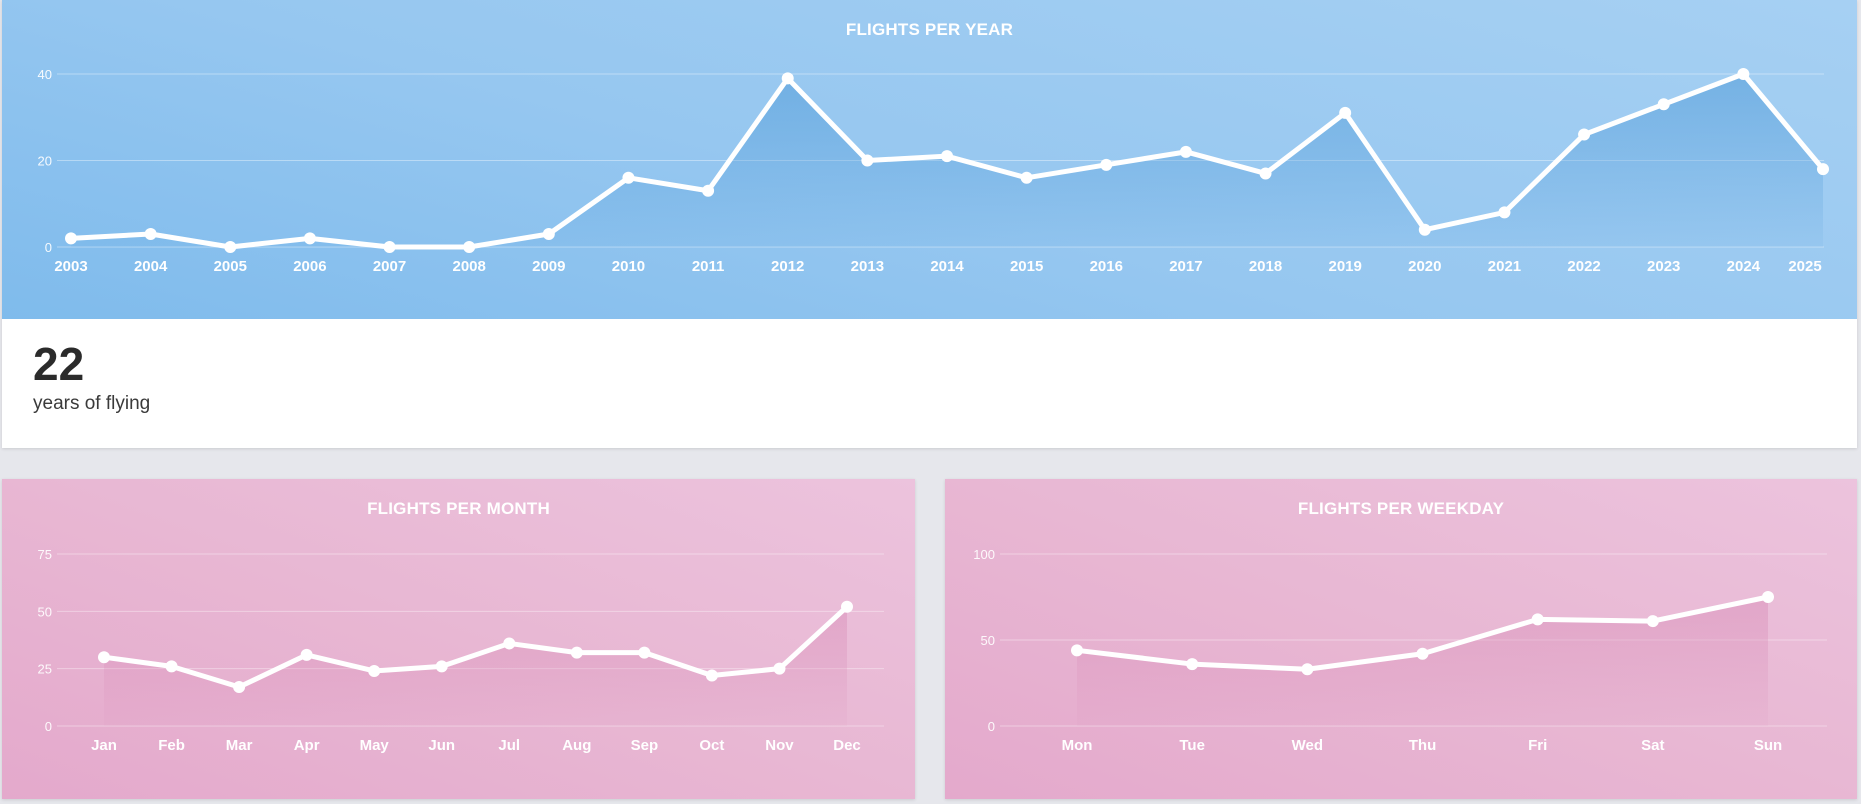 Image resolution: width=1861 pixels, height=804 pixels. Describe the element at coordinates (104, 657) in the screenshot. I see `data-point-jan` at that location.